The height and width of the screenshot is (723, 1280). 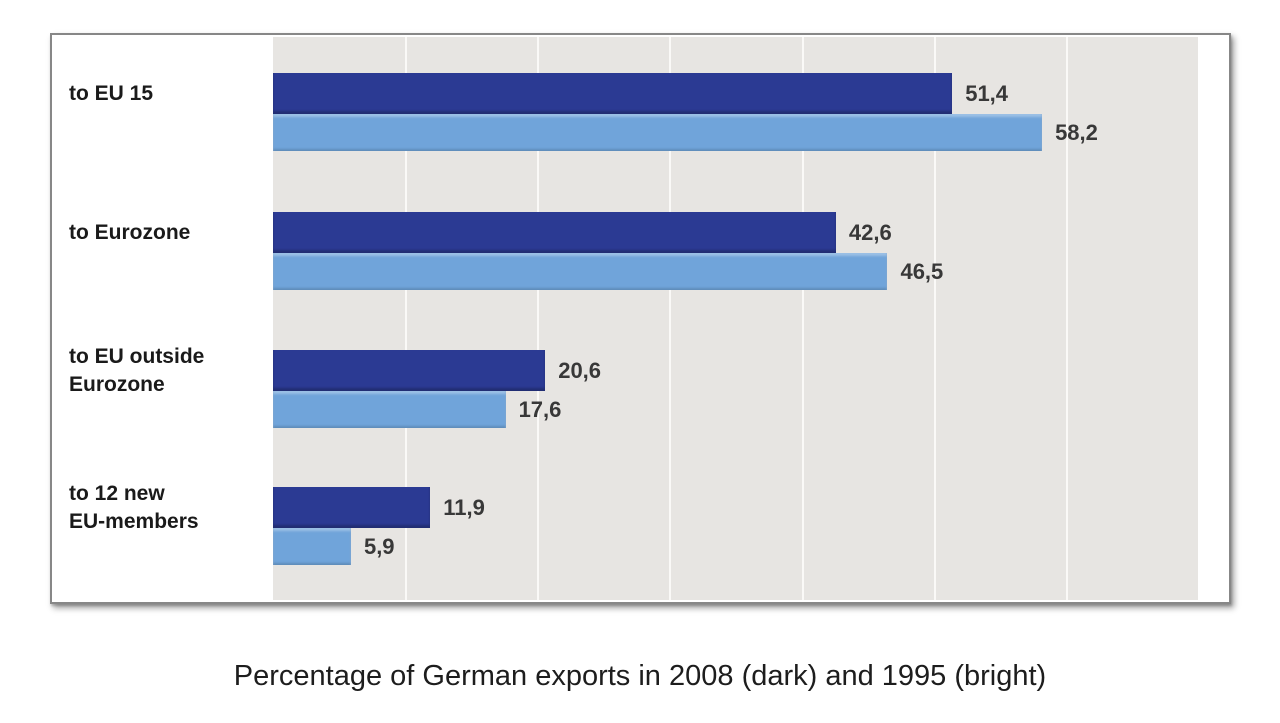 What do you see at coordinates (987, 93) in the screenshot?
I see `bar-value-2008: 51,4` at bounding box center [987, 93].